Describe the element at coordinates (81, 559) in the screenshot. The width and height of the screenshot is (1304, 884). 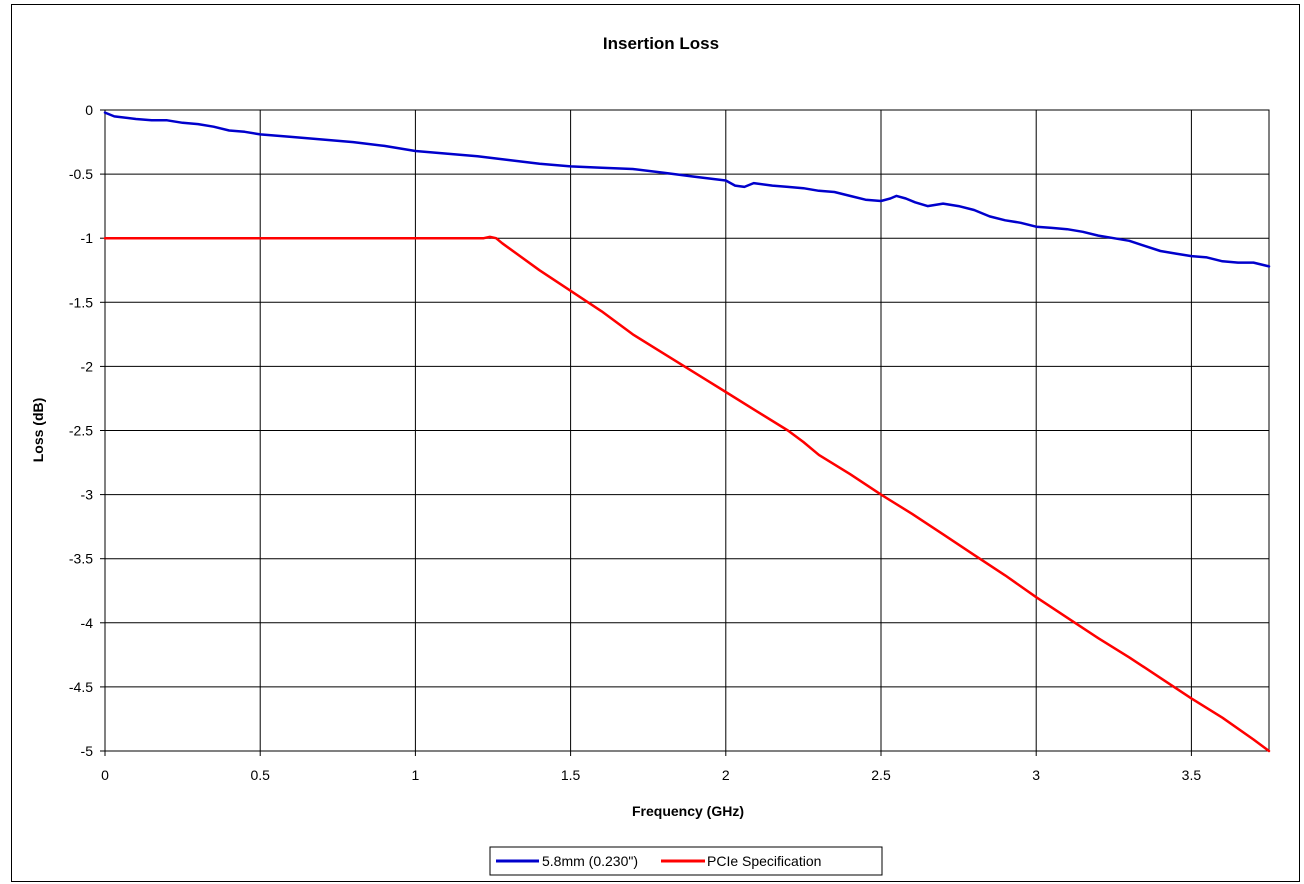
I see `y-tick-label-7: -3.5` at that location.